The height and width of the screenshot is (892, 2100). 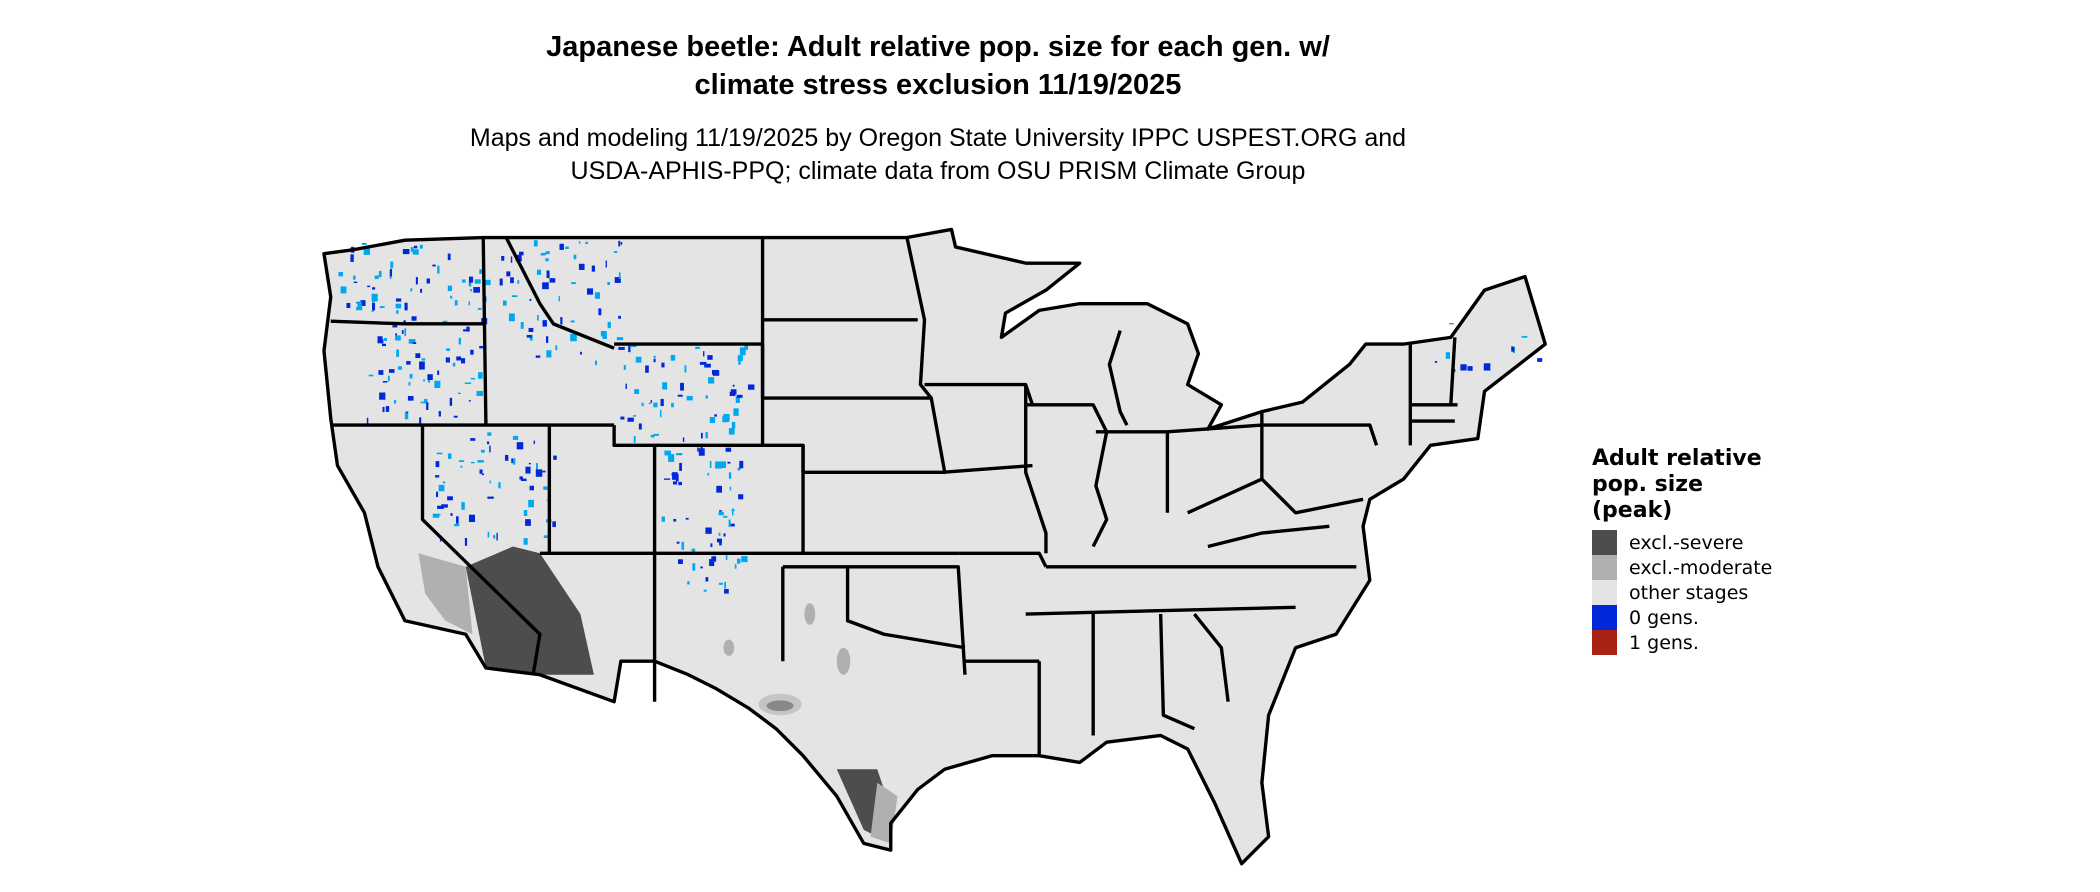 What do you see at coordinates (1682, 617) in the screenshot?
I see `legend-item: 0 gens.` at bounding box center [1682, 617].